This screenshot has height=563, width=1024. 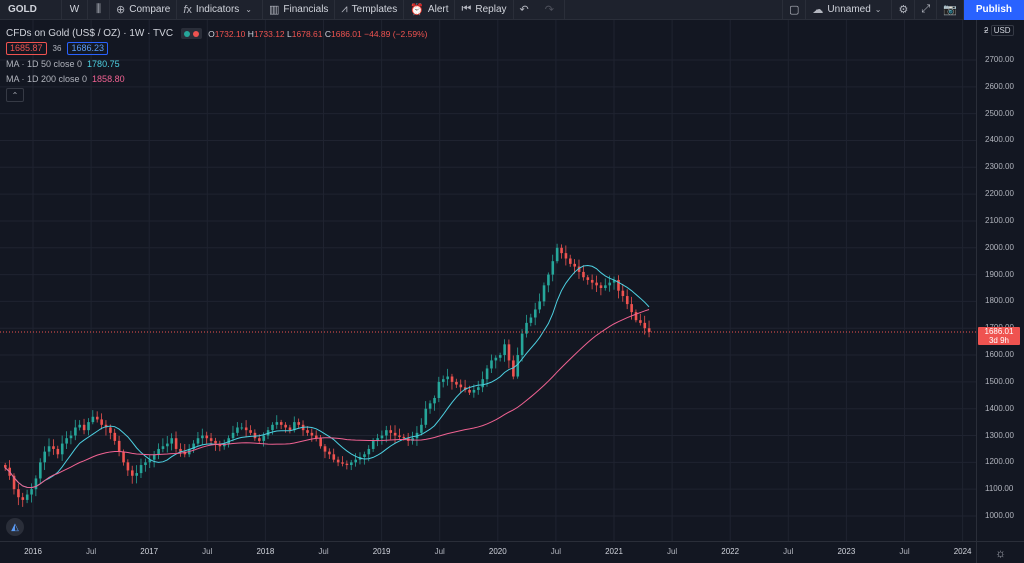 What do you see at coordinates (75, 10) in the screenshot?
I see `interval-button: W` at bounding box center [75, 10].